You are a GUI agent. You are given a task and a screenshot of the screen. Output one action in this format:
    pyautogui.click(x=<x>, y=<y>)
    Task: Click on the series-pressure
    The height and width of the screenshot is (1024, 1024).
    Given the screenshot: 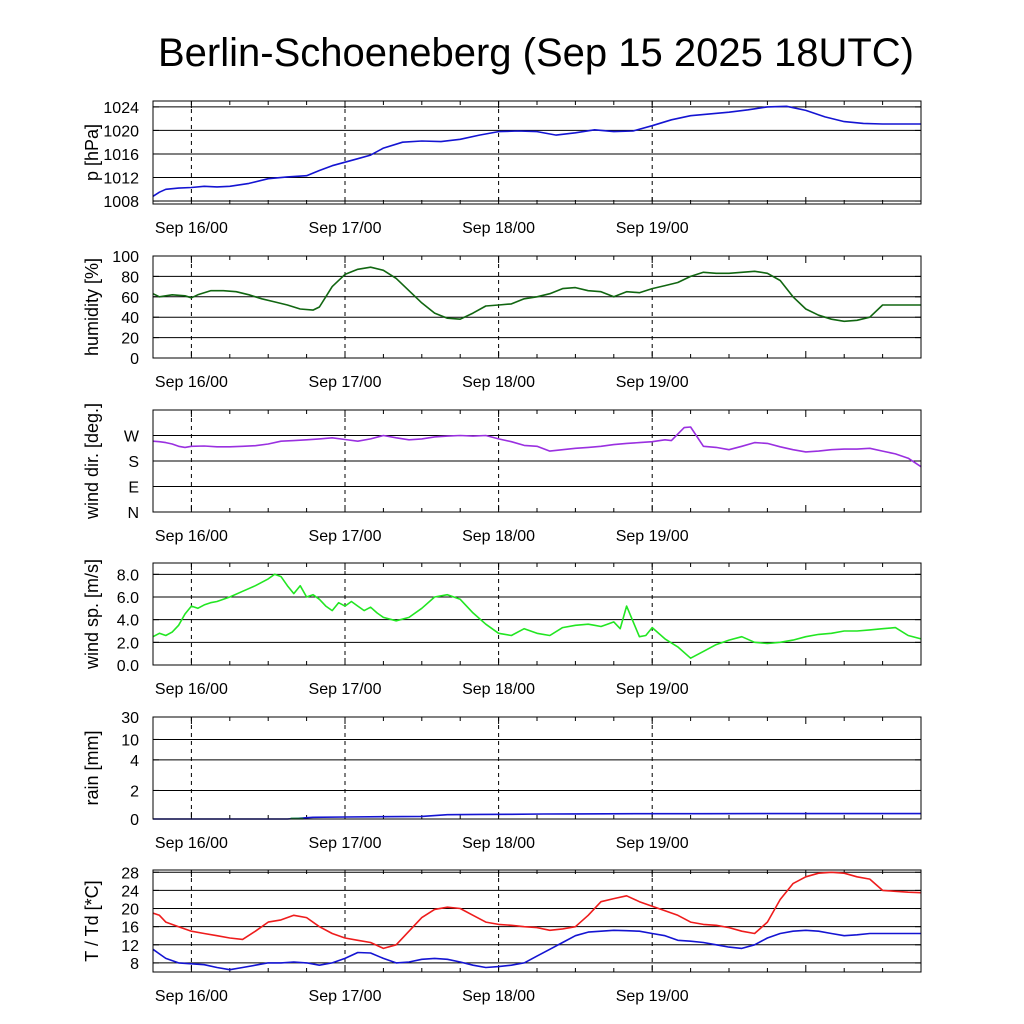 What is the action you would take?
    pyautogui.click(x=536, y=151)
    